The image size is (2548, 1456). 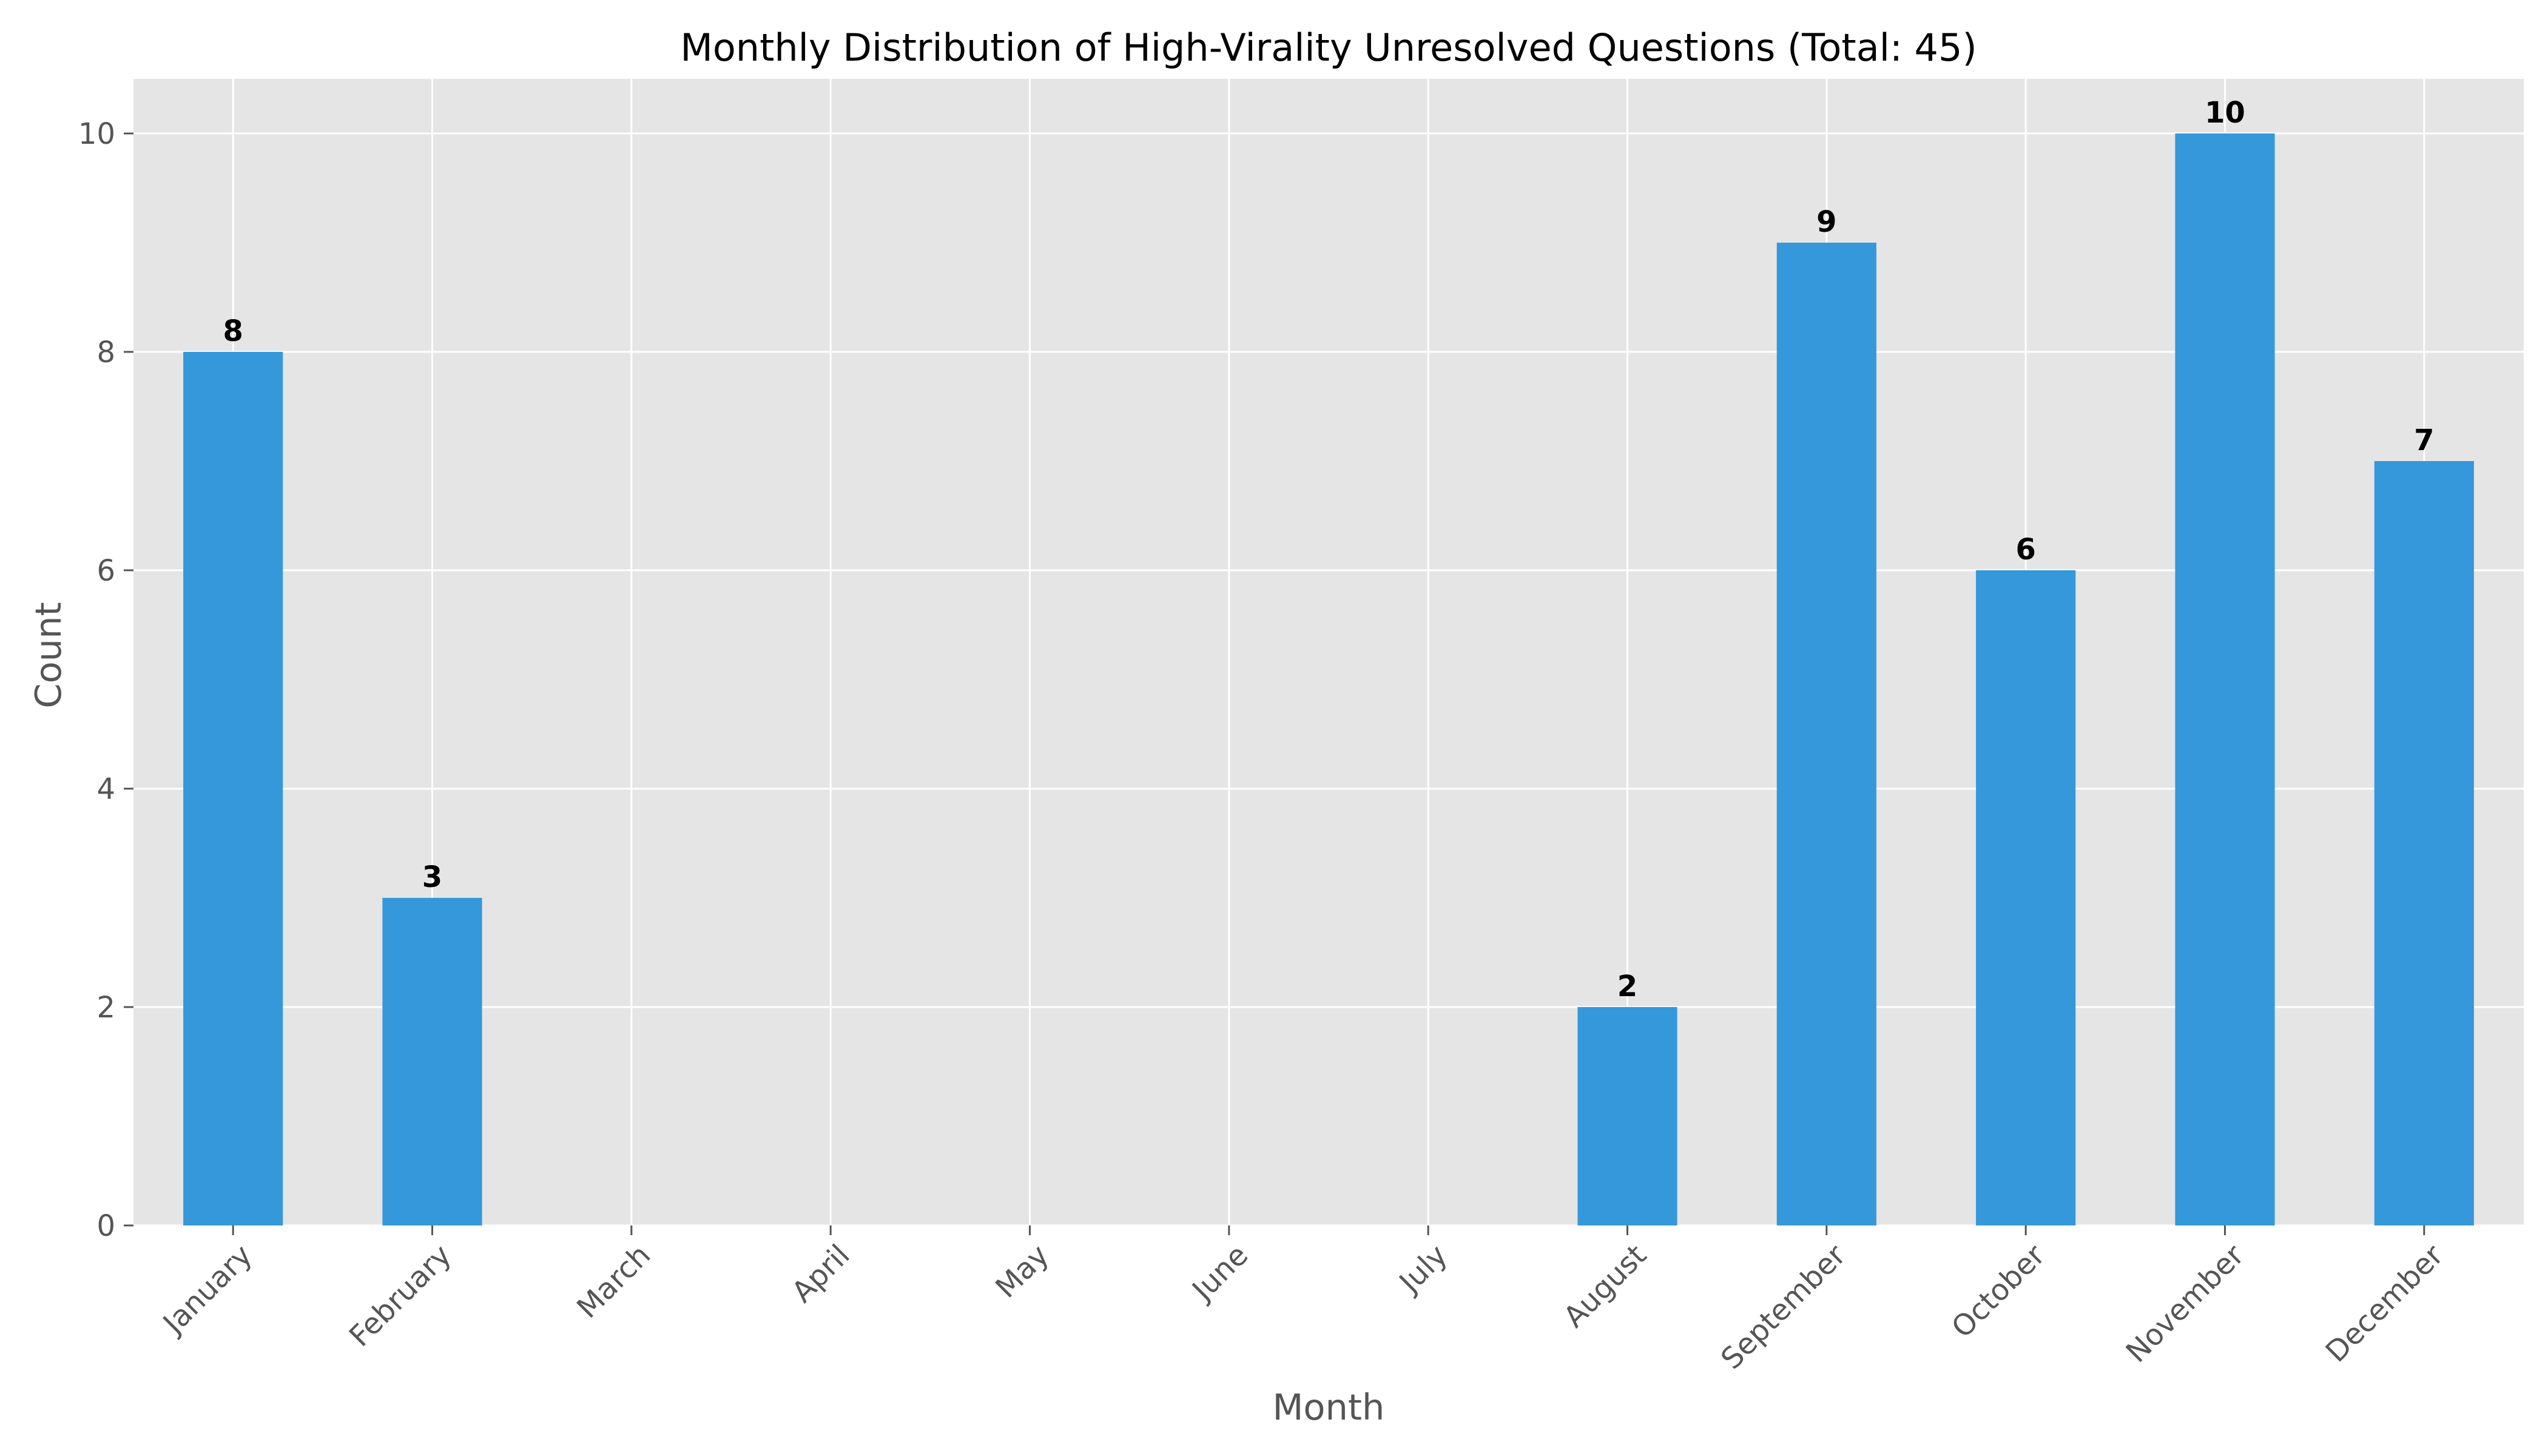 I want to click on y-axis: 0 2 4 6 8 10, so click(x=105, y=680).